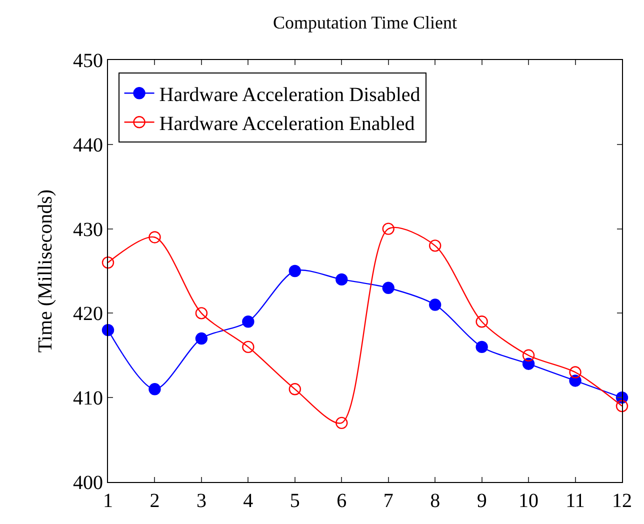 The width and height of the screenshot is (644, 524). What do you see at coordinates (435, 501) in the screenshot?
I see `x-tick-label: 8` at bounding box center [435, 501].